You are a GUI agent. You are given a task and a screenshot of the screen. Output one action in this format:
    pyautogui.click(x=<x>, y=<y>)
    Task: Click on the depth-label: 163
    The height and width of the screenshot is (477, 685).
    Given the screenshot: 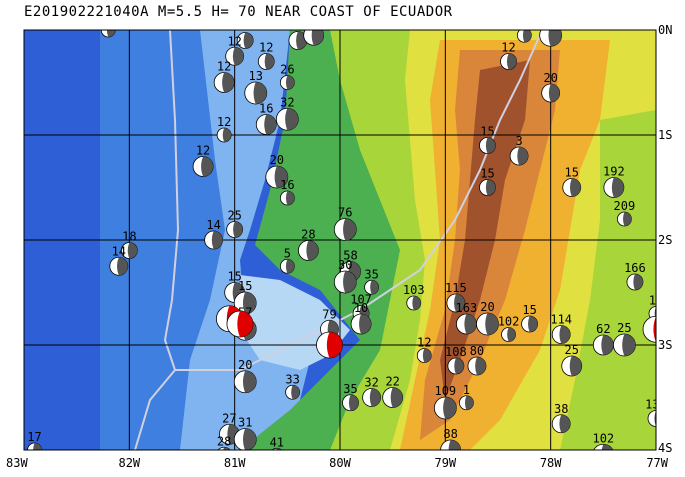 What is the action you would take?
    pyautogui.click(x=467, y=308)
    